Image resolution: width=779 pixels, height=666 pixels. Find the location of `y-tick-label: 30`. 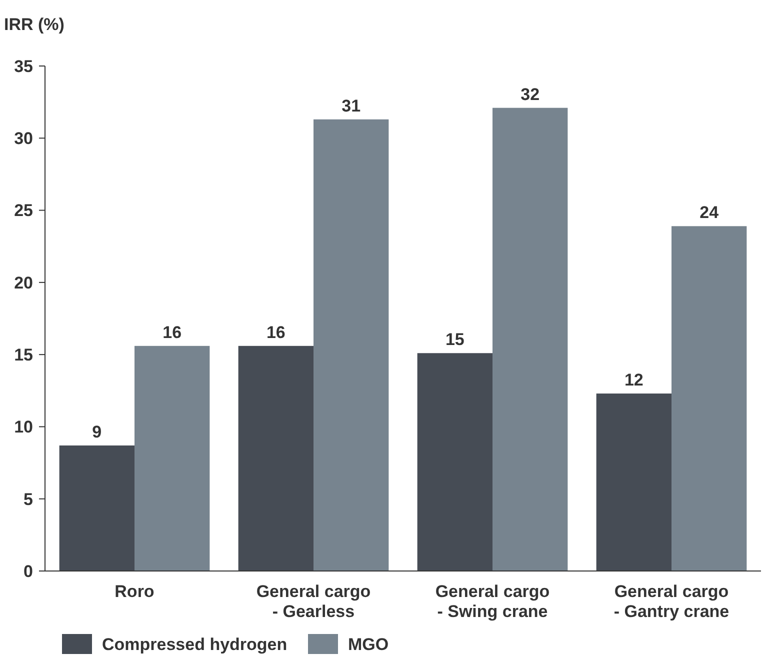

y-tick-label: 30 is located at coordinates (23, 138).